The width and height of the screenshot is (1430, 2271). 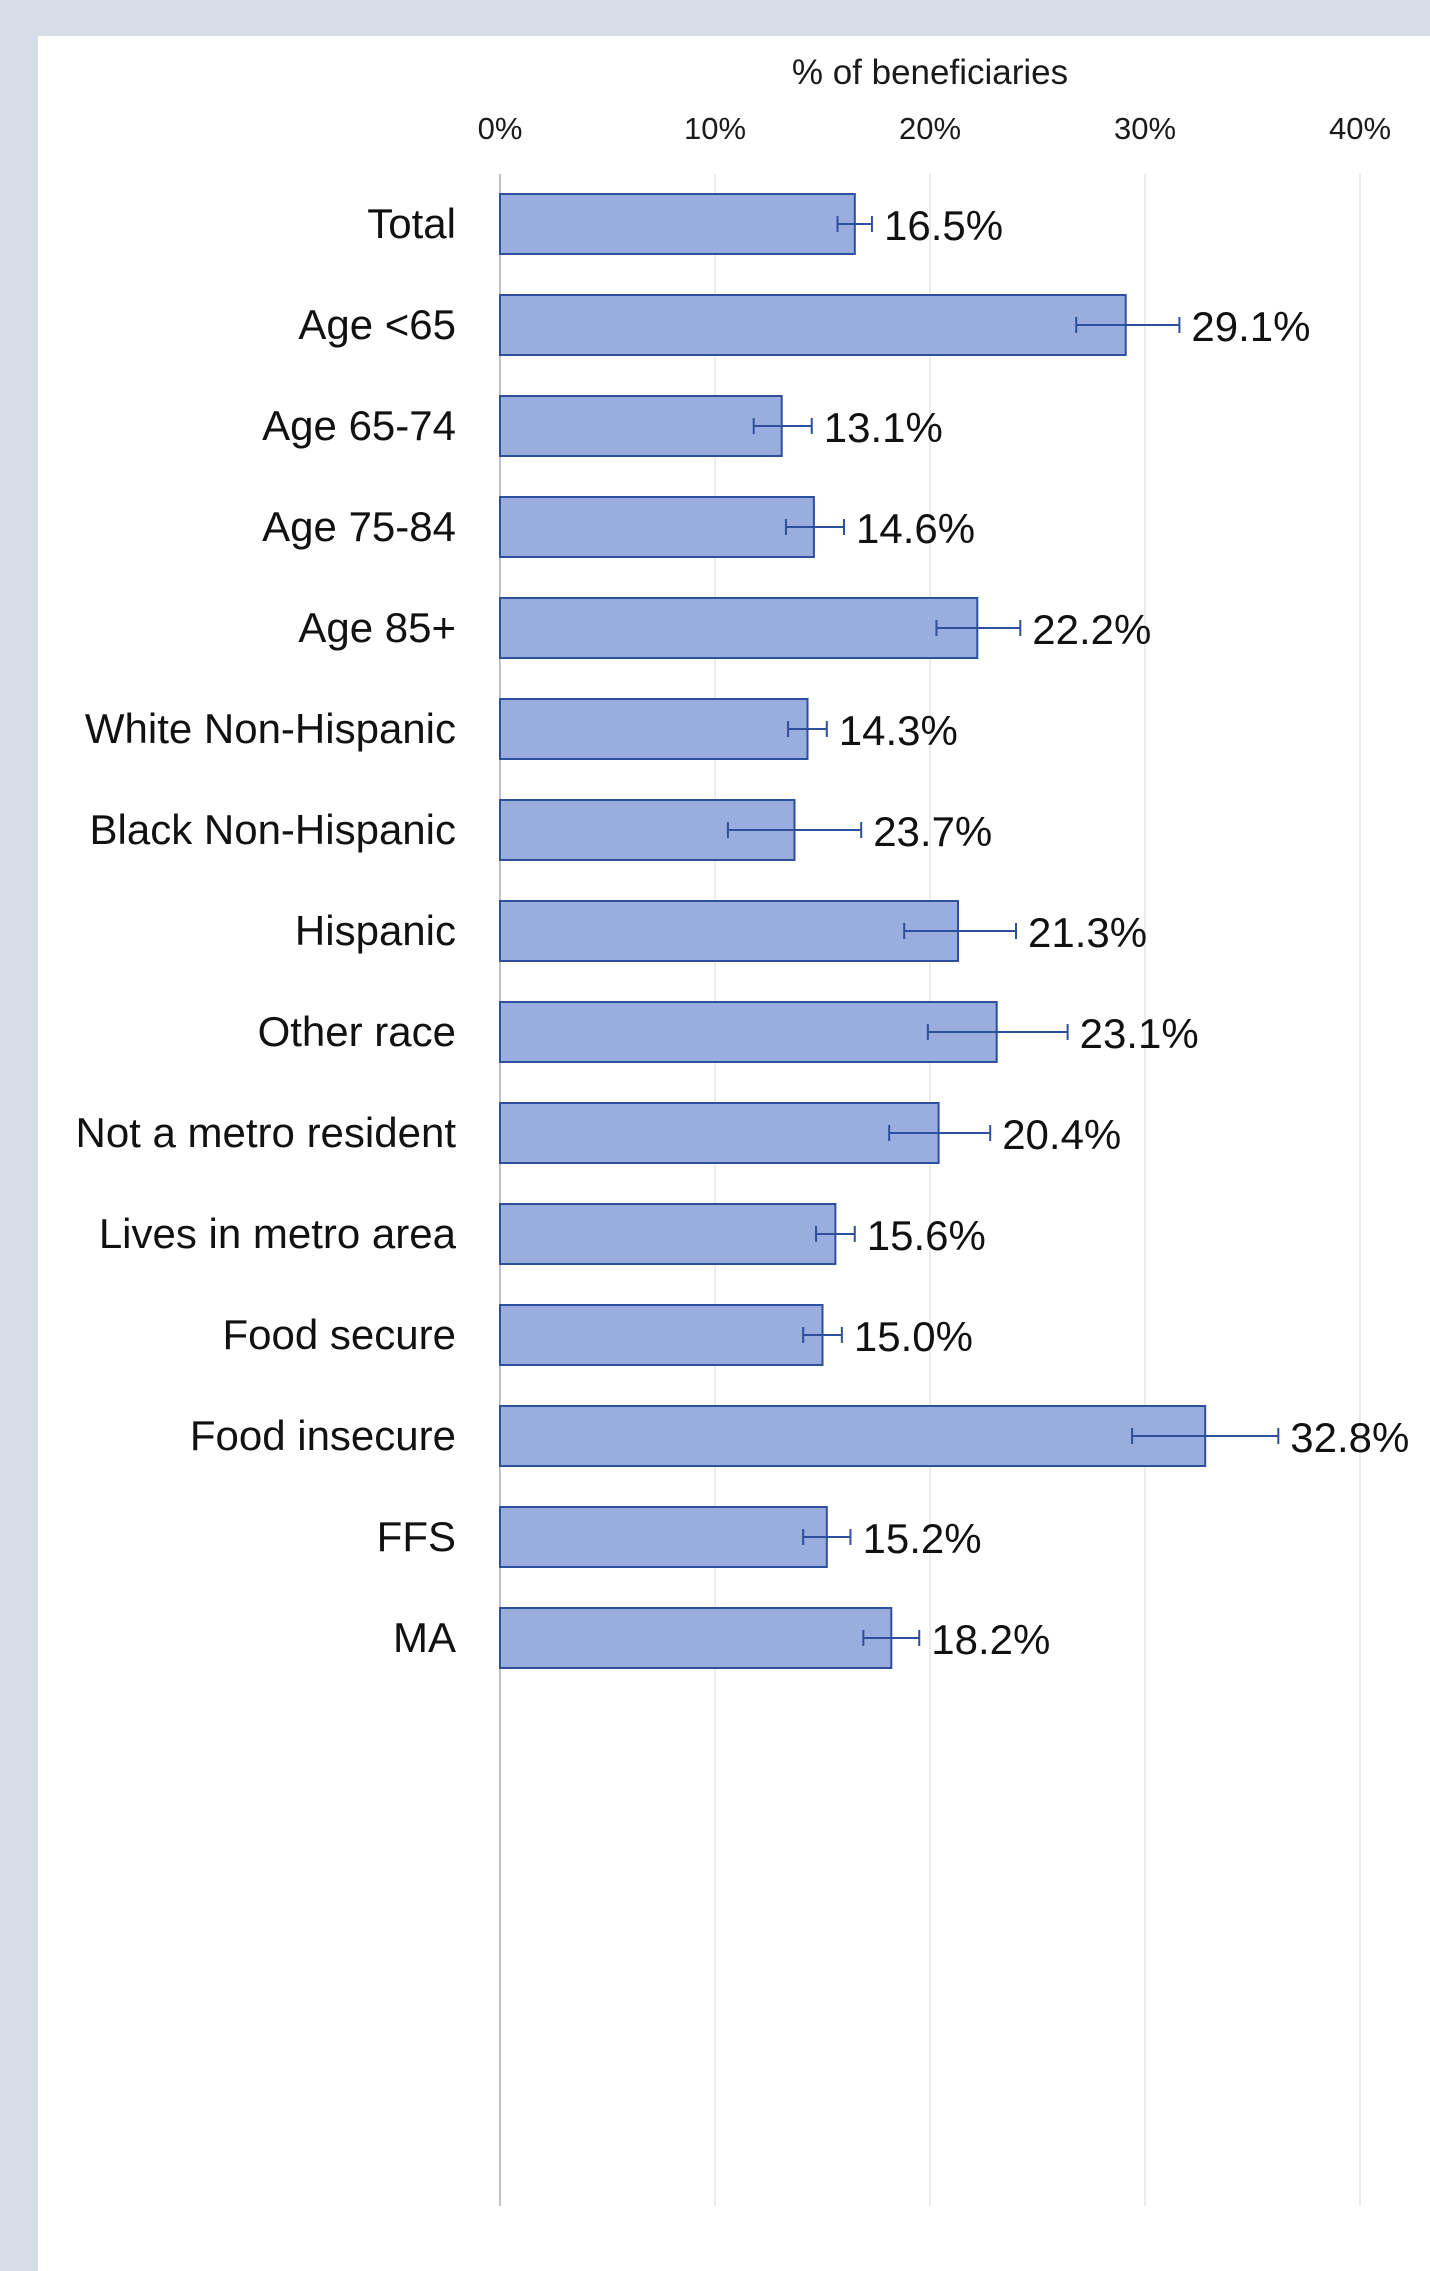 I want to click on category-label-food-secure: Food secure, so click(x=339, y=1334).